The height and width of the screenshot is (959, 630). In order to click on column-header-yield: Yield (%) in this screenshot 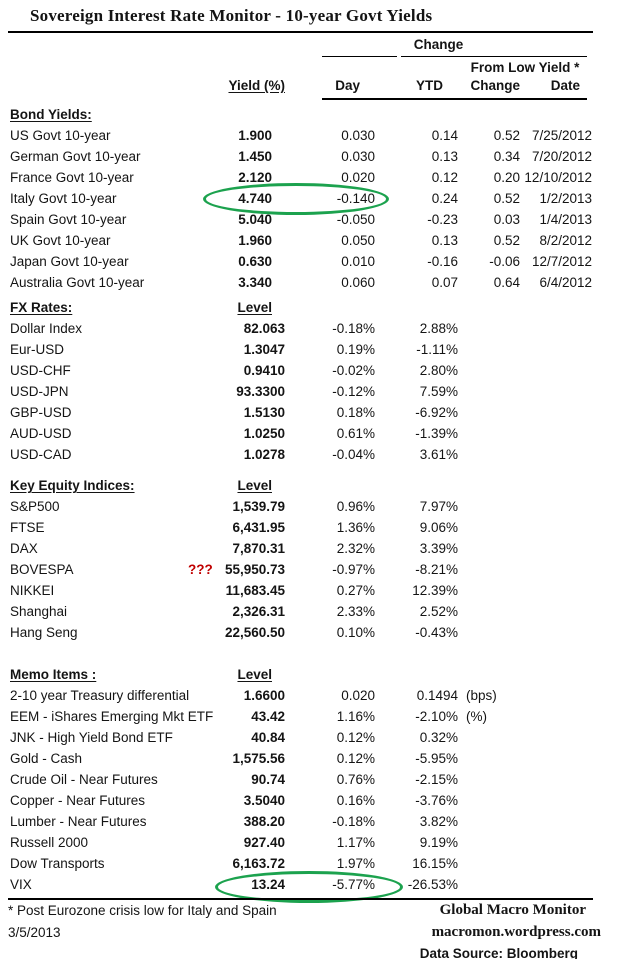, I will do `click(245, 86)`.